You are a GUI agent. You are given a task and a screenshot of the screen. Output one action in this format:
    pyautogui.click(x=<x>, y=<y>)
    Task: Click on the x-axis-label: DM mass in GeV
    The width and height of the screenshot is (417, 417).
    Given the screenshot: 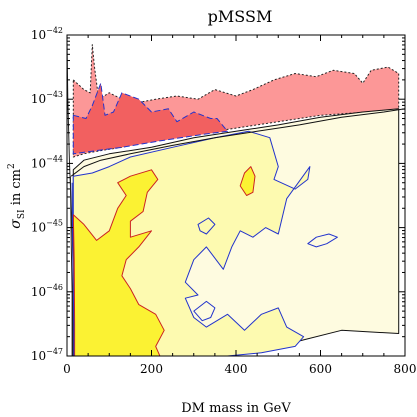 What is the action you would take?
    pyautogui.click(x=236, y=408)
    